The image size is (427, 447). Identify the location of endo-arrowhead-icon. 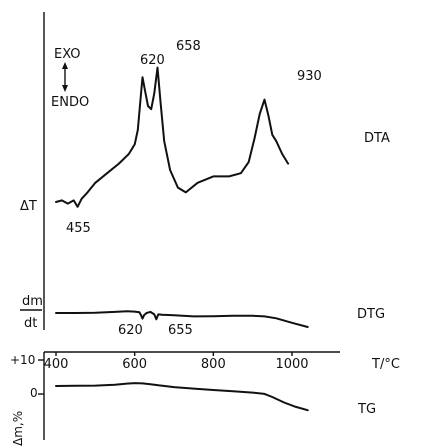
(65, 88).